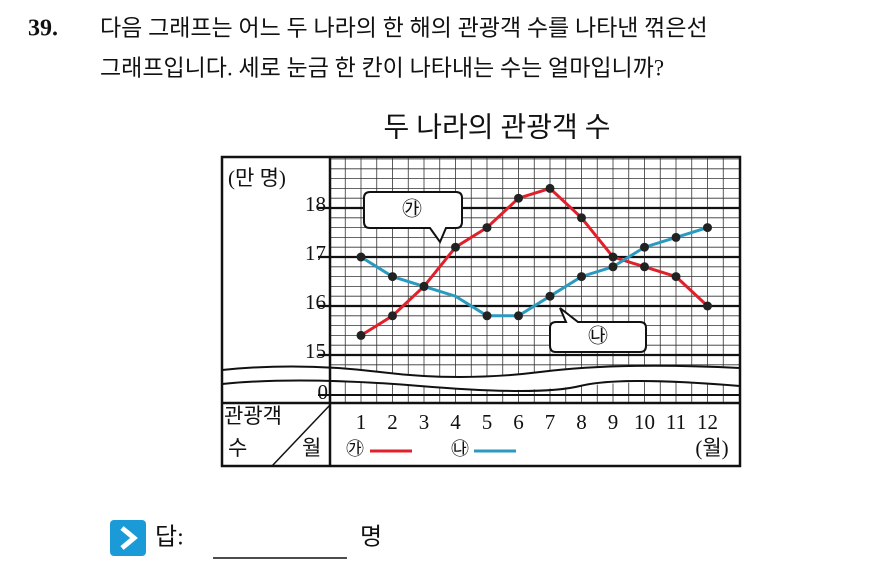 The width and height of the screenshot is (884, 567). I want to click on callout: ㉮, so click(413, 218).